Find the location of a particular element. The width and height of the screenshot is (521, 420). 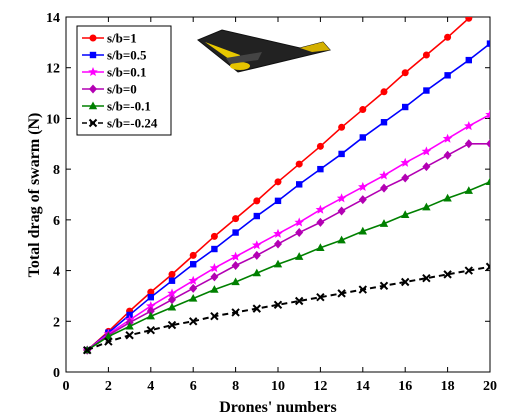

x-tick-label: 0 is located at coordinates (66, 386).